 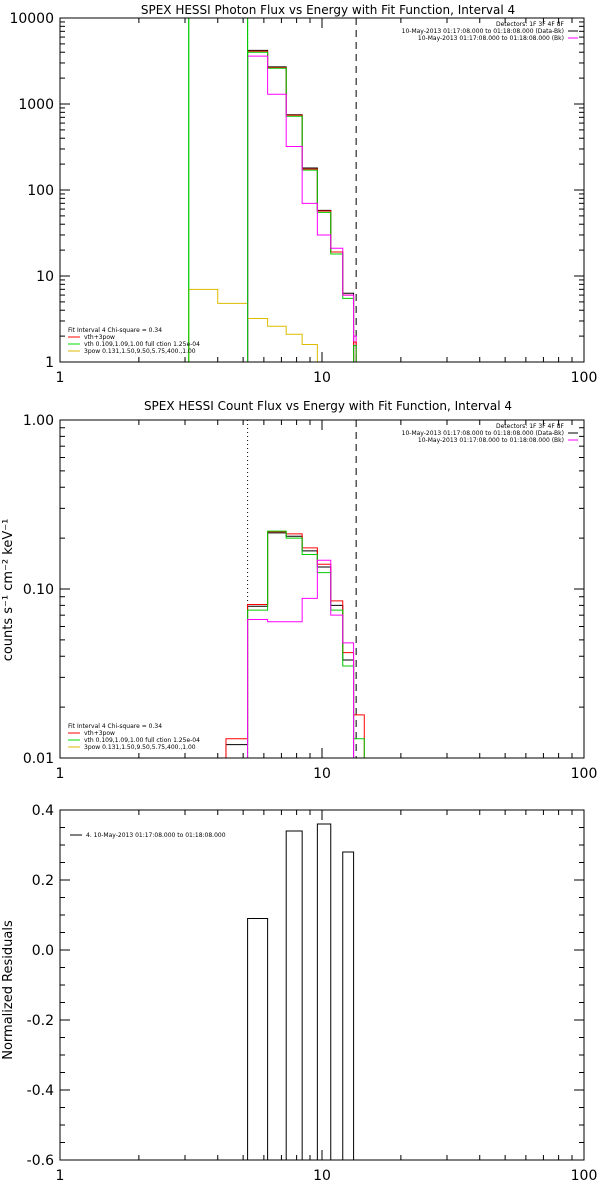 What do you see at coordinates (43, 881) in the screenshot?
I see `y-tick-label: 0.2` at bounding box center [43, 881].